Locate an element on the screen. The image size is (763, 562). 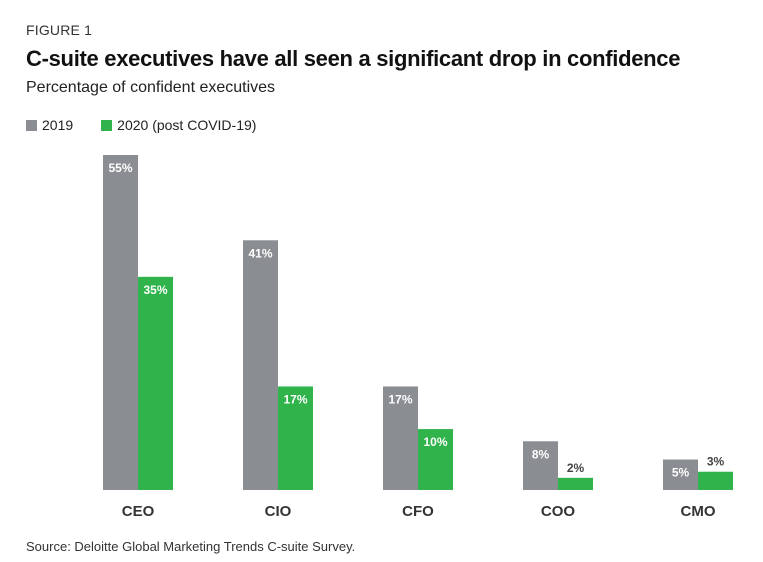
bar-cfo-2020 is located at coordinates (435, 459).